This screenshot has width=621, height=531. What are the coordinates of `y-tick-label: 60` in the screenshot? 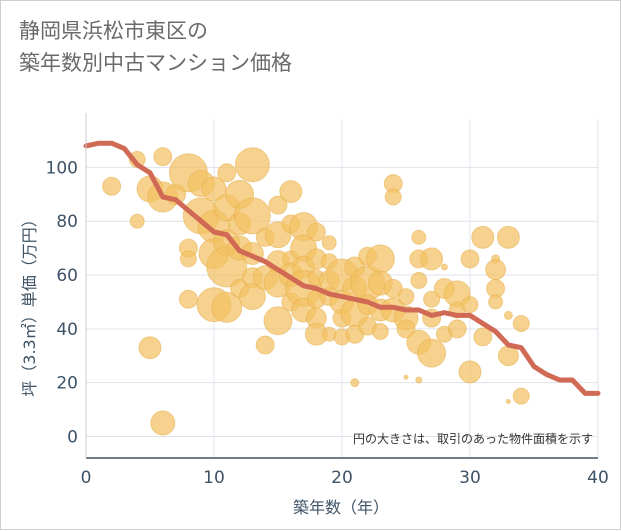 It's located at (67, 276).